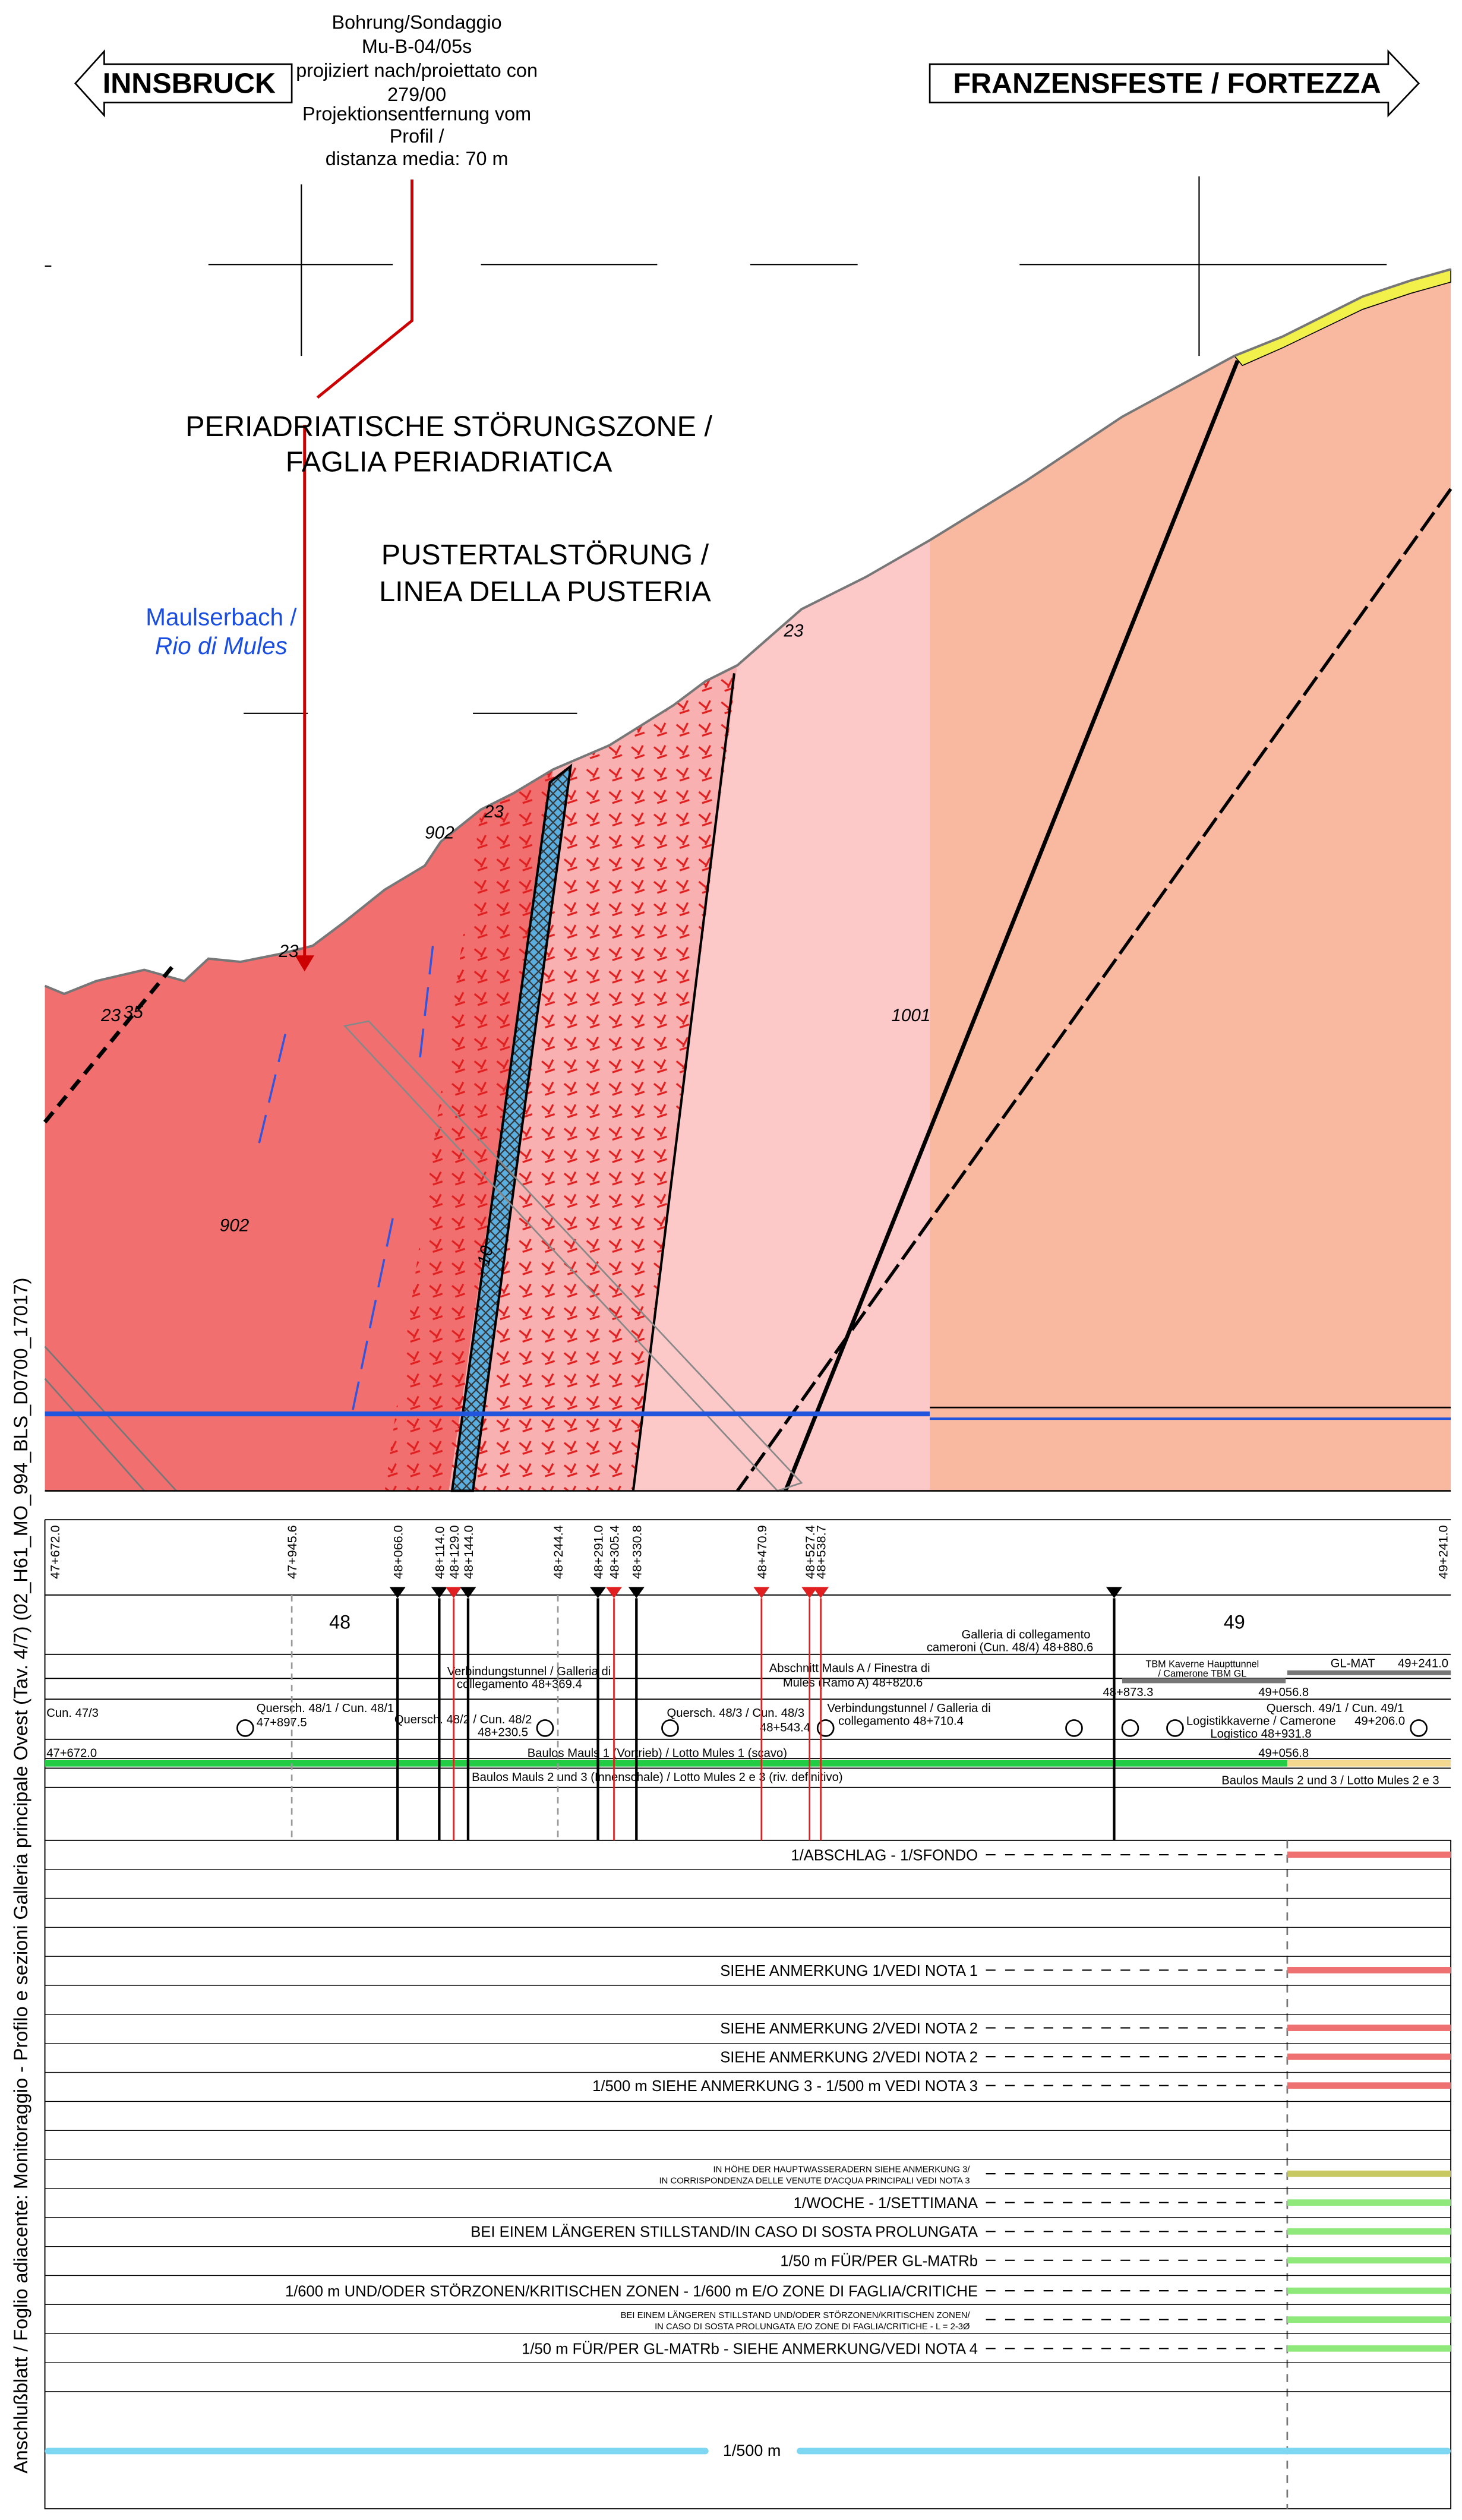 The height and width of the screenshot is (2520, 1462). Describe the element at coordinates (417, 113) in the screenshot. I see `borehole-line: Projektionsentfernung vom` at that location.